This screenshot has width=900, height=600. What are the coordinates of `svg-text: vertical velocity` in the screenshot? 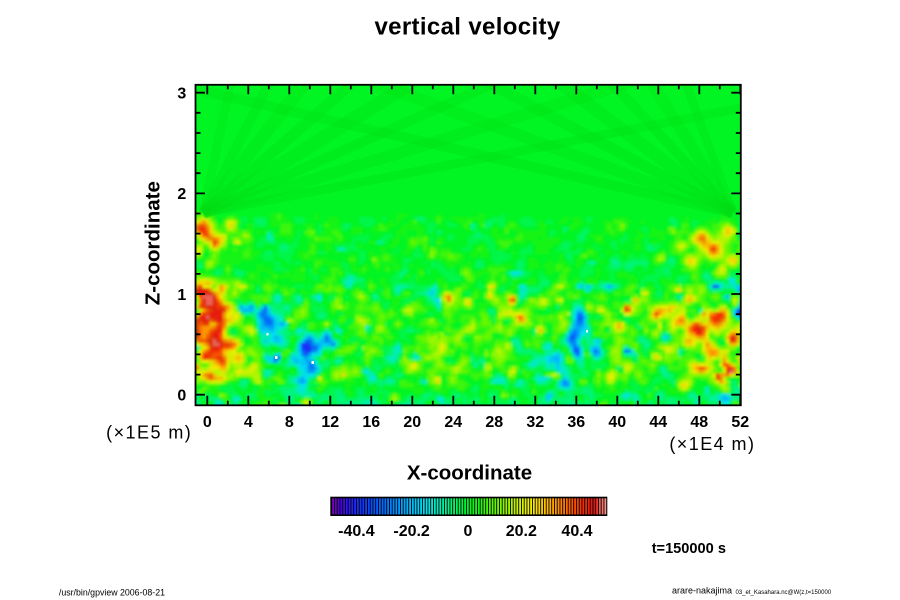 It's located at (467, 27).